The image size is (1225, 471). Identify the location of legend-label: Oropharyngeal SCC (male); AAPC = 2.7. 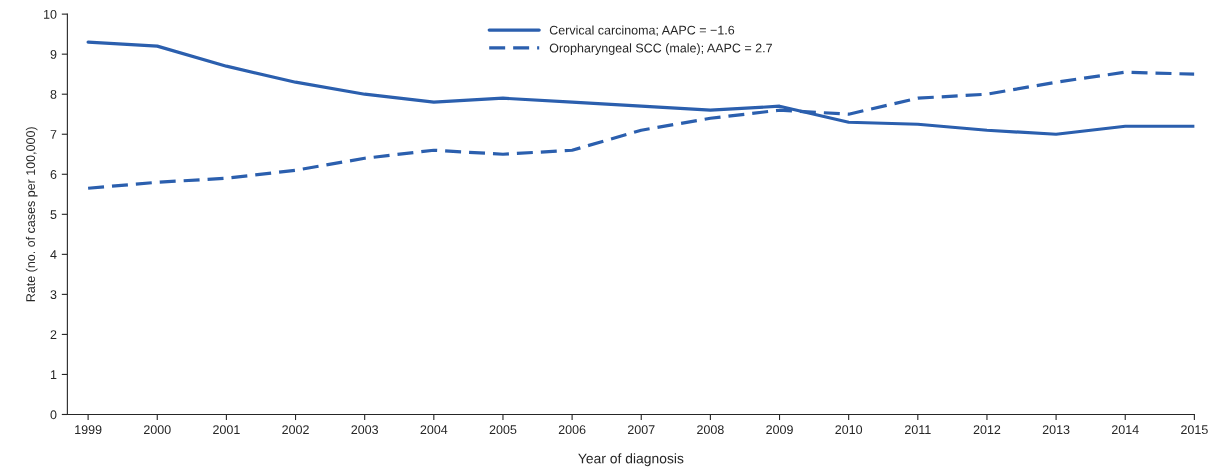
(660, 49).